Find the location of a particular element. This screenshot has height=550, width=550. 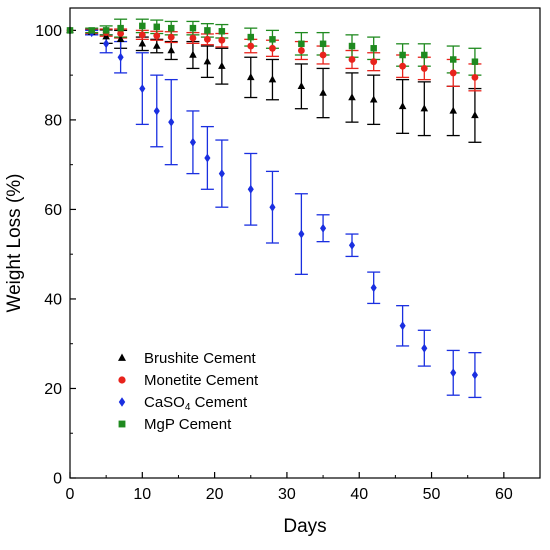

y-tick-label: 20 is located at coordinates (53, 389).